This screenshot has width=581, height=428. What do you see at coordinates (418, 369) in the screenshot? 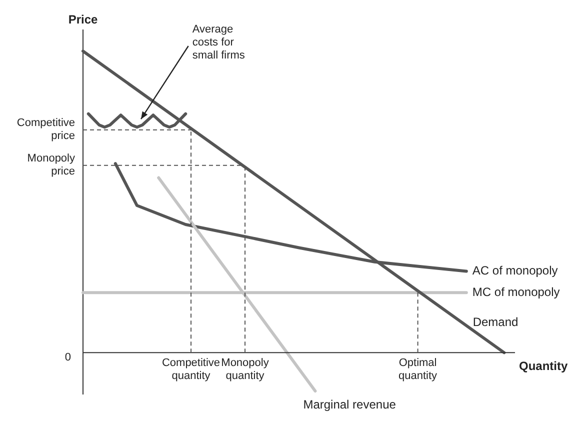
I see `x-tick-label: Optimal quantity` at bounding box center [418, 369].